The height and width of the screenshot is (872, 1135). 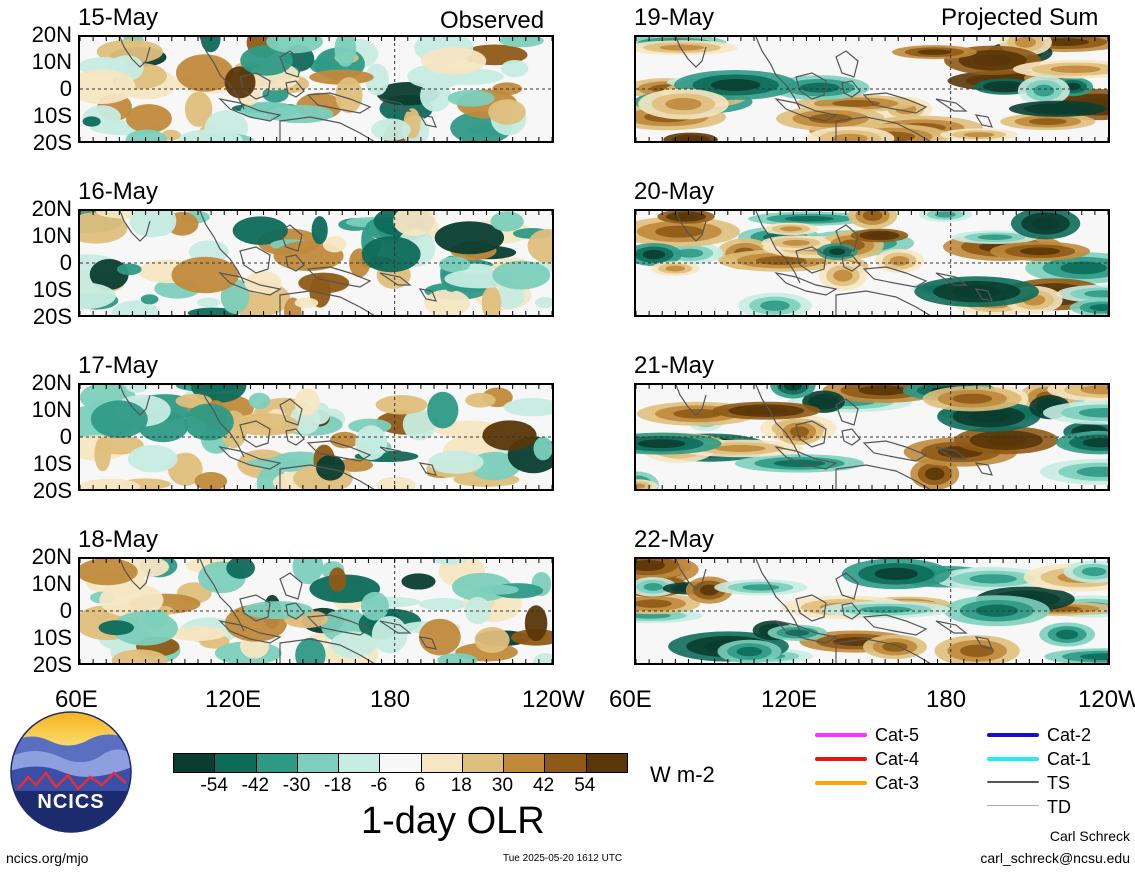 I want to click on colorbar-tick-label: 30, so click(x=502, y=785).